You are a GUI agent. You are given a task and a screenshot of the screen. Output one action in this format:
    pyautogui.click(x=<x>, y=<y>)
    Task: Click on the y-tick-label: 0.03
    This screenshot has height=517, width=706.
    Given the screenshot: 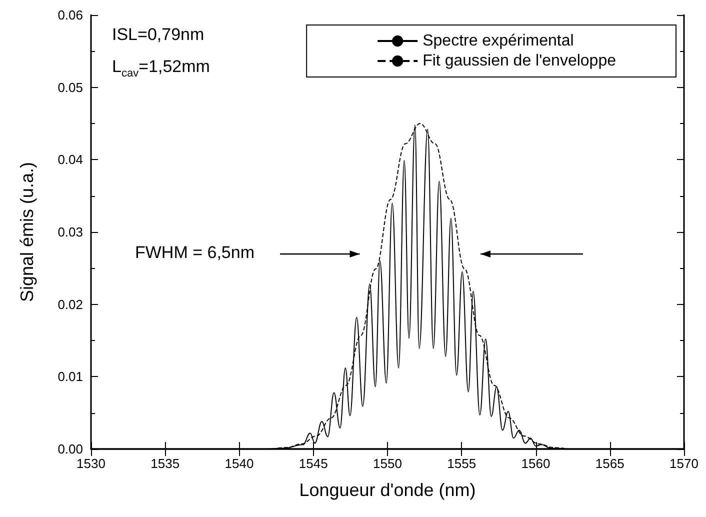 What is the action you would take?
    pyautogui.click(x=70, y=232)
    